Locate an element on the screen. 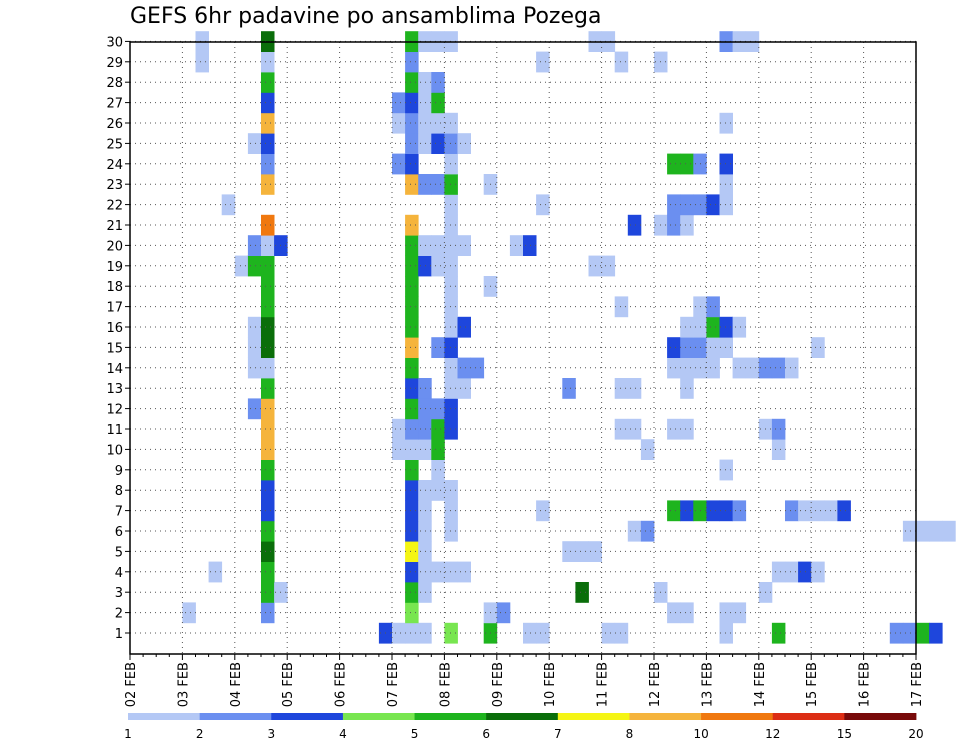 This screenshot has width=960, height=742. colorbar: 1 2 3 4 5 6 7 8 10 12 15 20 is located at coordinates (524, 727).